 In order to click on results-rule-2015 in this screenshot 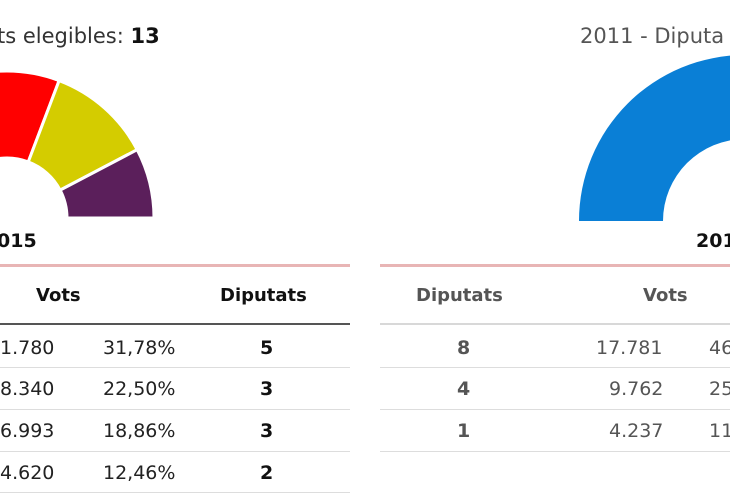, I will do `click(175, 265)`.